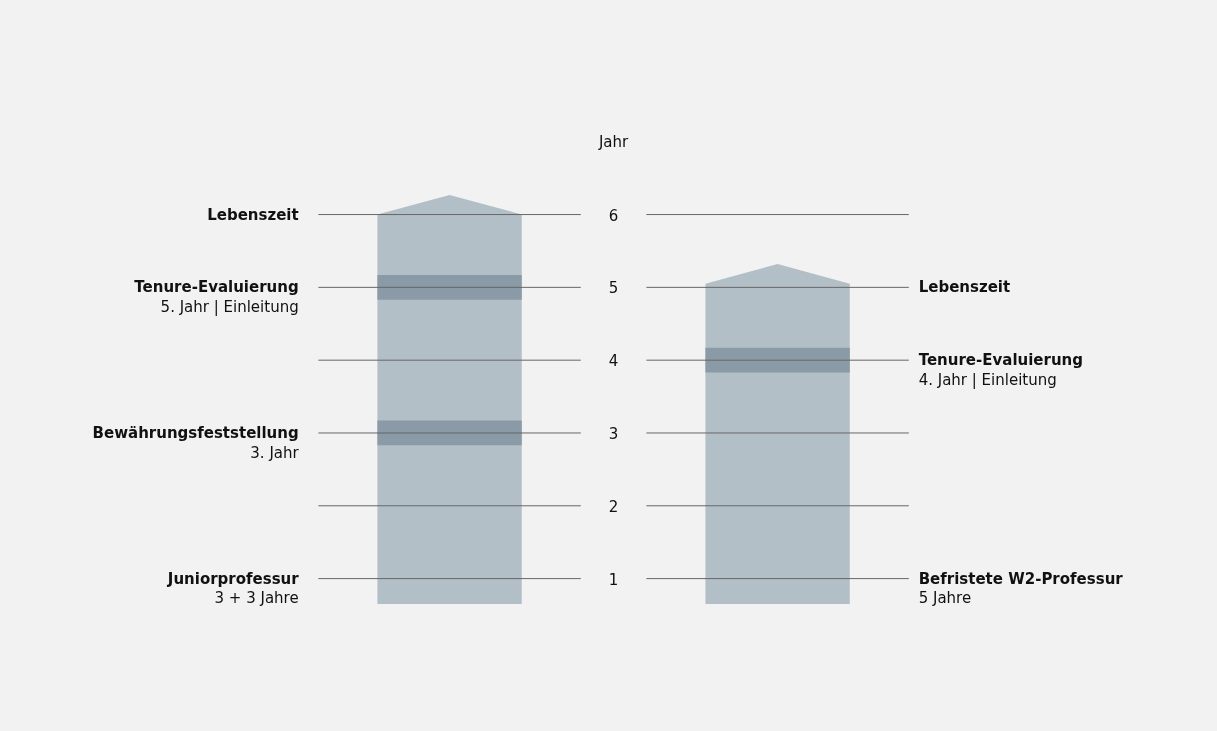 The image size is (1217, 731). Describe the element at coordinates (613, 215) in the screenshot. I see `y-tick-label: 6` at that location.